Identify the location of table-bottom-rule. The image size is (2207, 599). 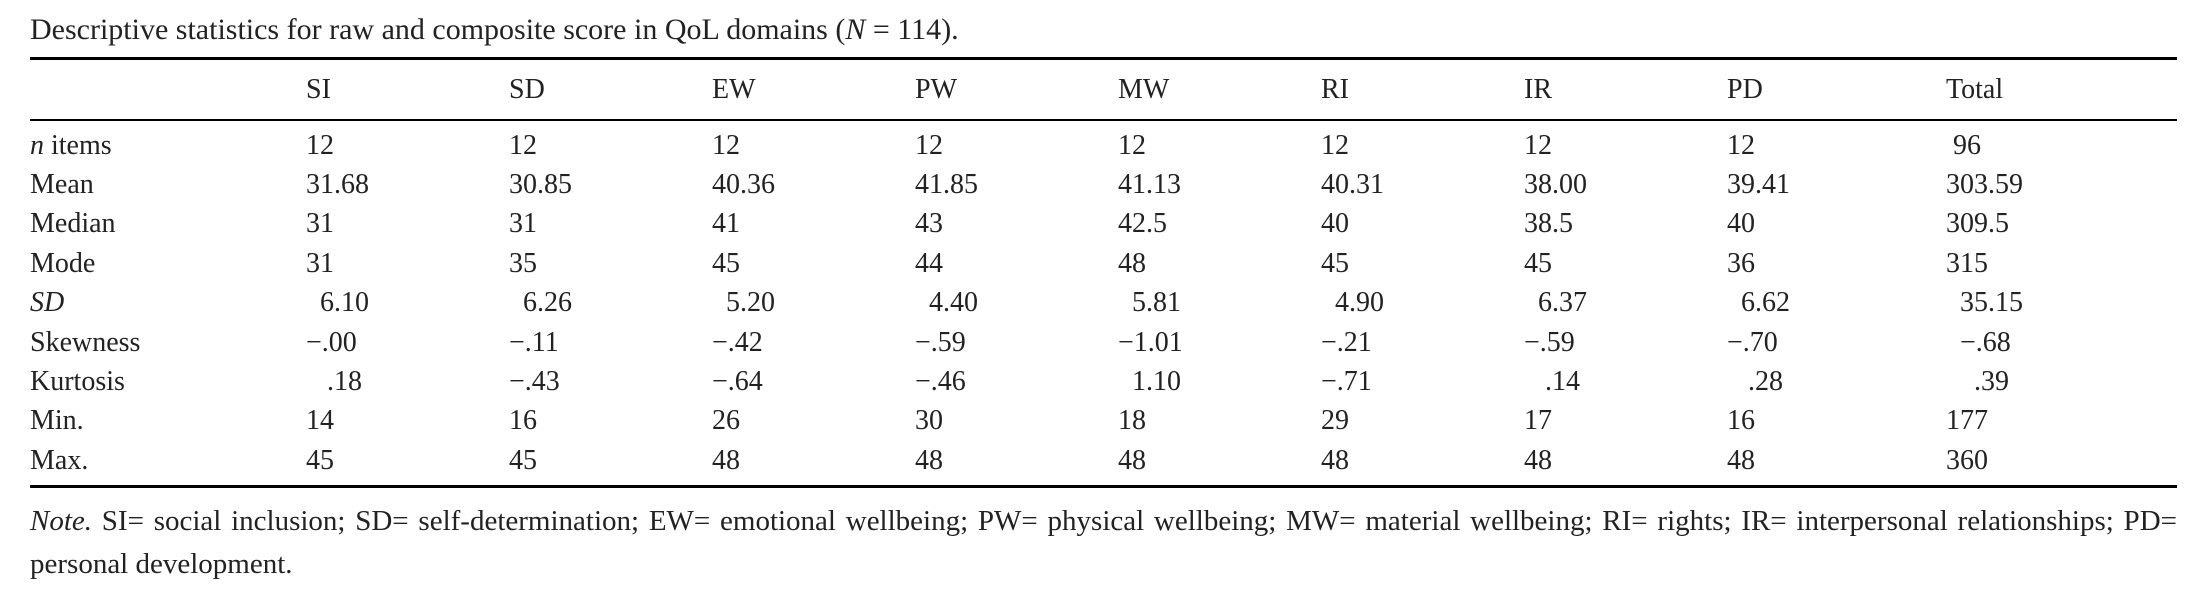
(1103, 486).